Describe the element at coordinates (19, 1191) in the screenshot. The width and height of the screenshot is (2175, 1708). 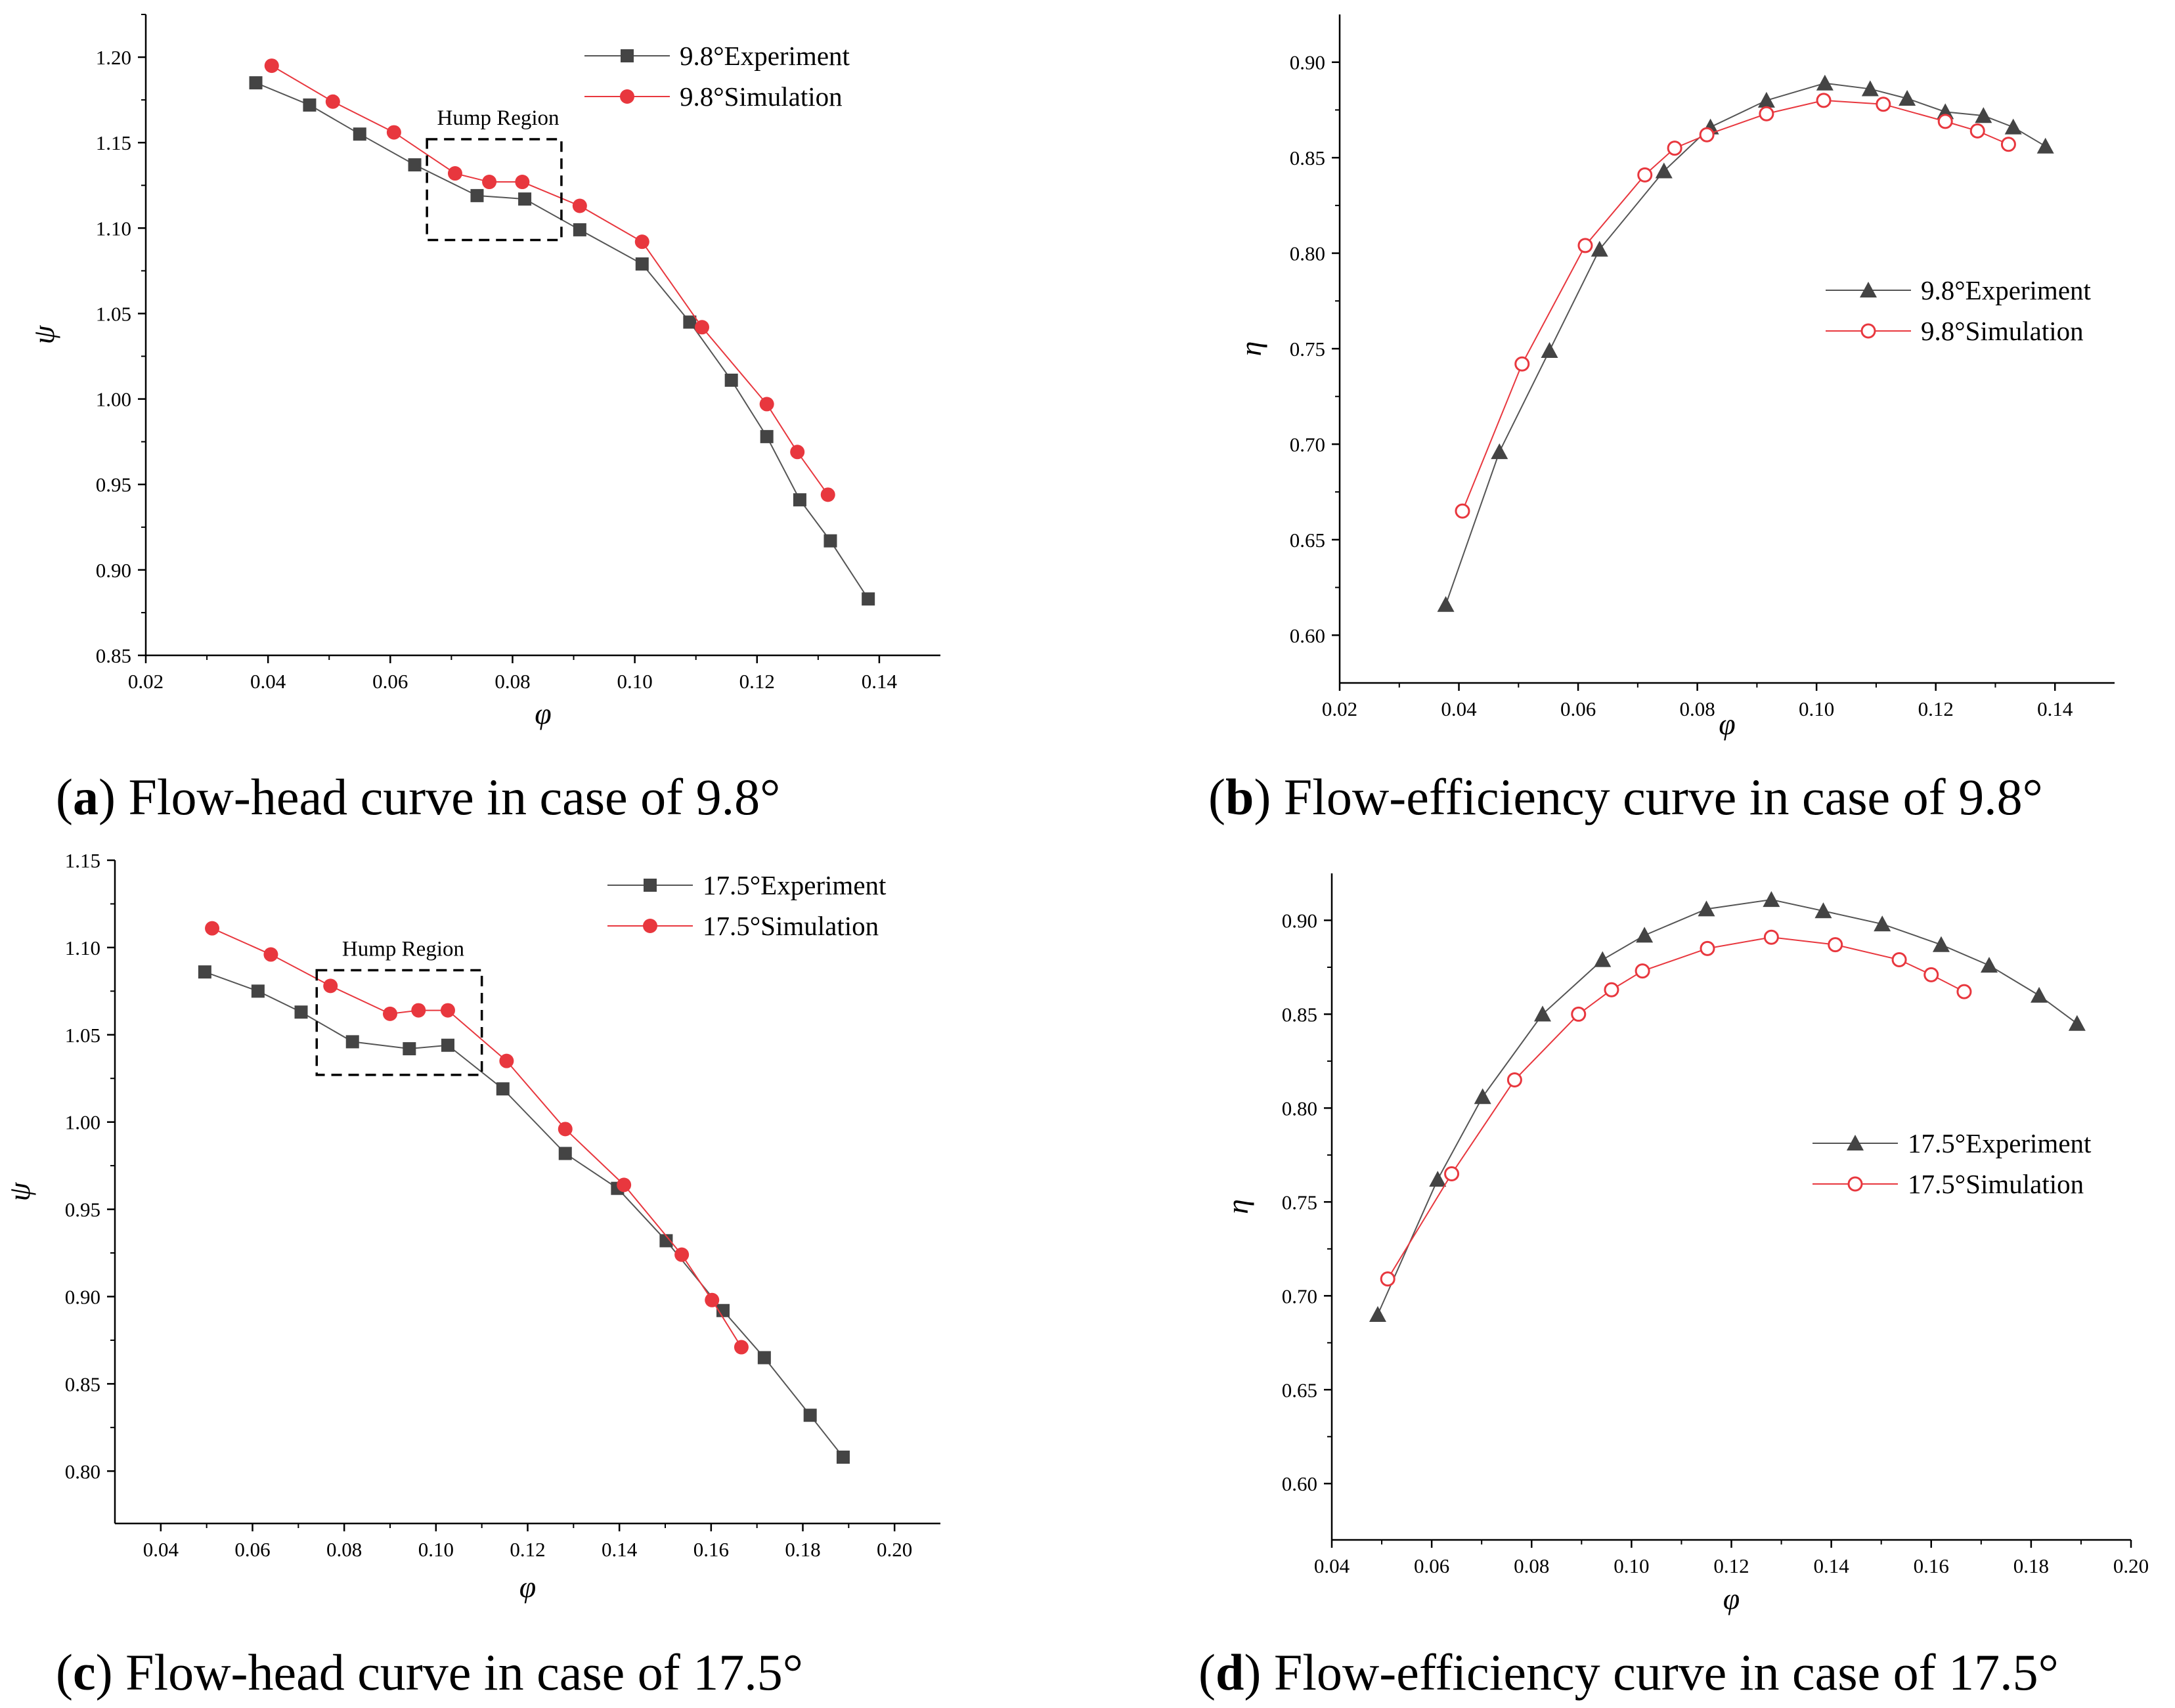
I see `y-axis-label: ψ` at that location.